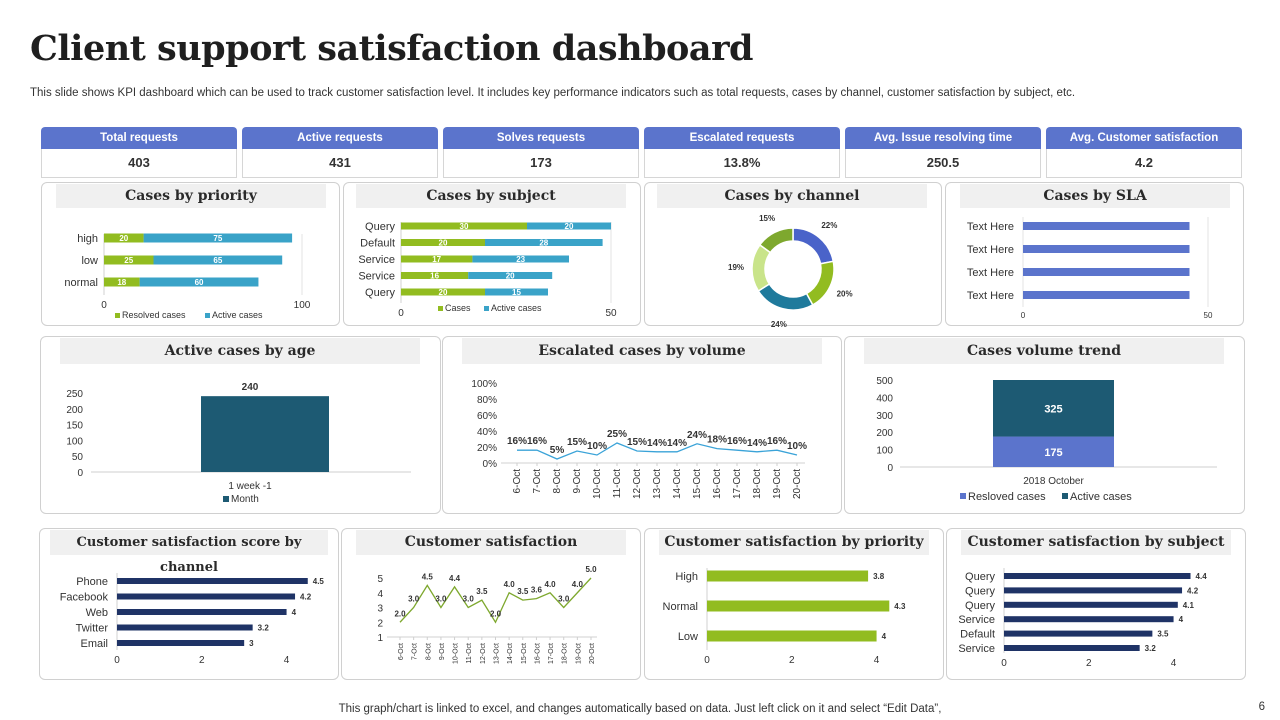 The height and width of the screenshot is (720, 1280). Describe the element at coordinates (797, 446) in the screenshot. I see `data-label: 10%` at that location.